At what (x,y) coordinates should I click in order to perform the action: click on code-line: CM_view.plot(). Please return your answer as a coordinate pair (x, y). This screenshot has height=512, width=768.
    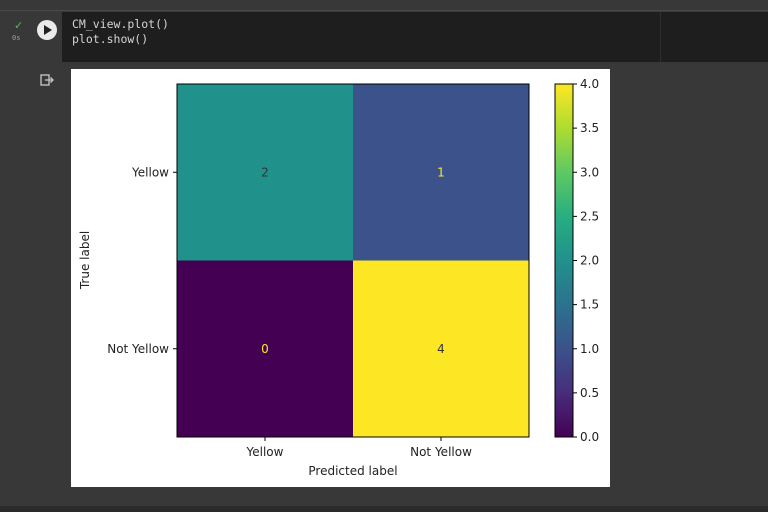
    Looking at the image, I should click on (120, 24).